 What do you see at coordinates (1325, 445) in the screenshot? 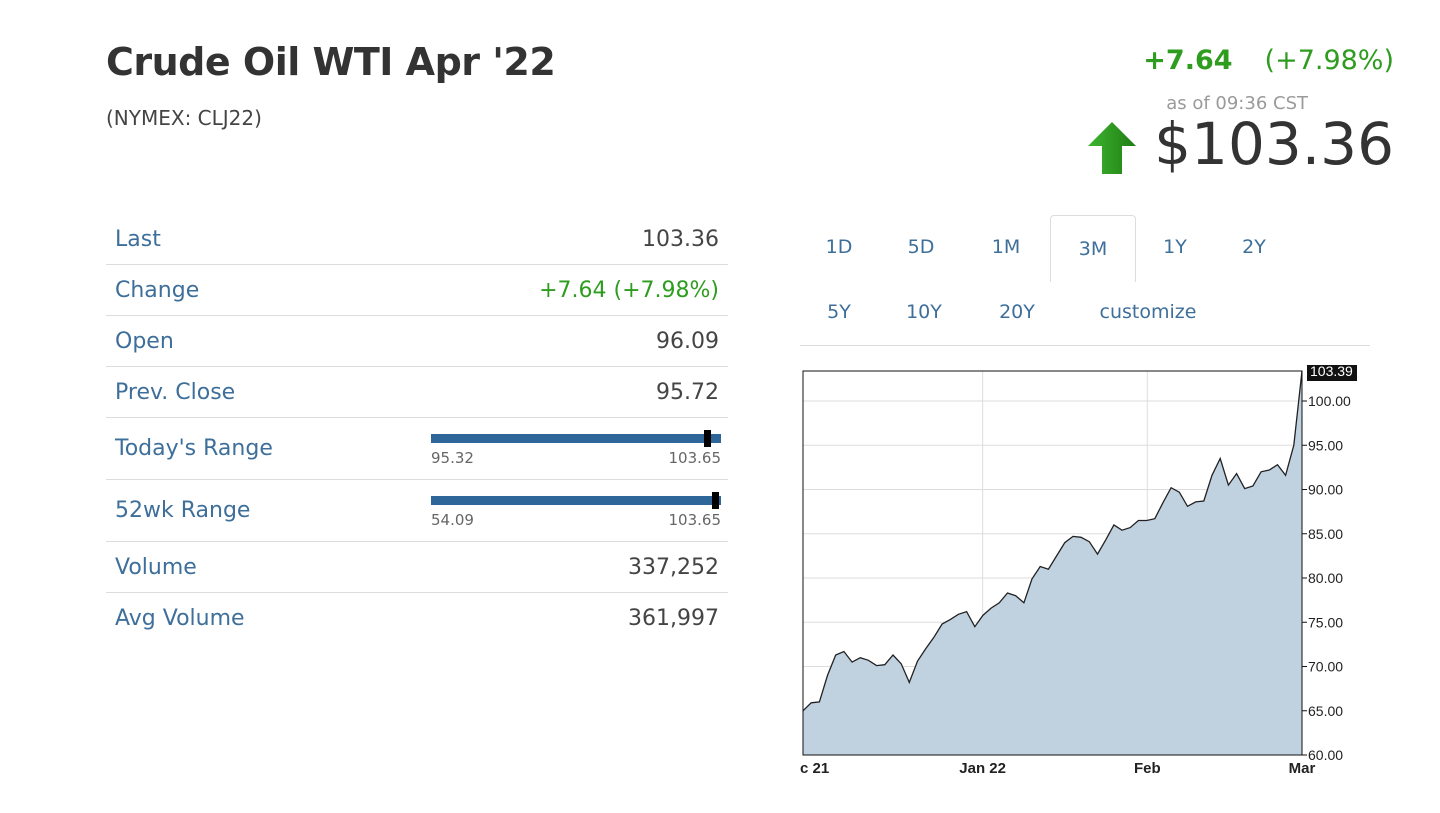
I see `y-tick-label: 95.00` at bounding box center [1325, 445].